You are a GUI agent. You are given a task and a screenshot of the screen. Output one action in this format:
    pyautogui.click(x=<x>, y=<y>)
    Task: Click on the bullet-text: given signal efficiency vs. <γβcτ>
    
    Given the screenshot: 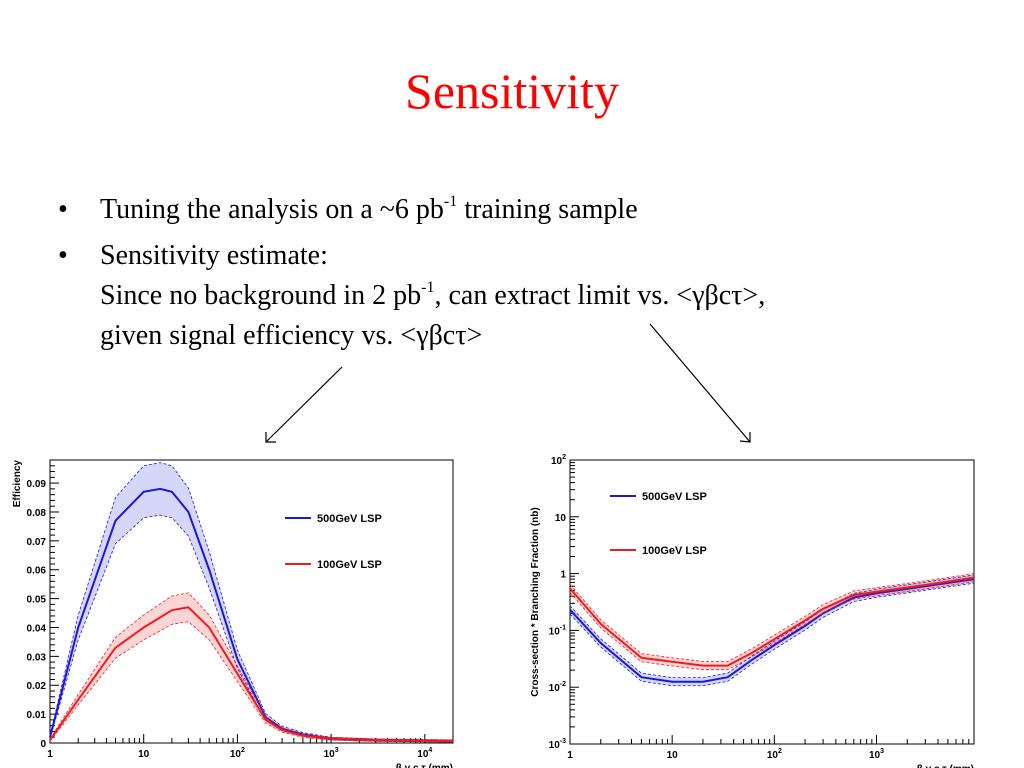 What is the action you would take?
    pyautogui.click(x=291, y=335)
    